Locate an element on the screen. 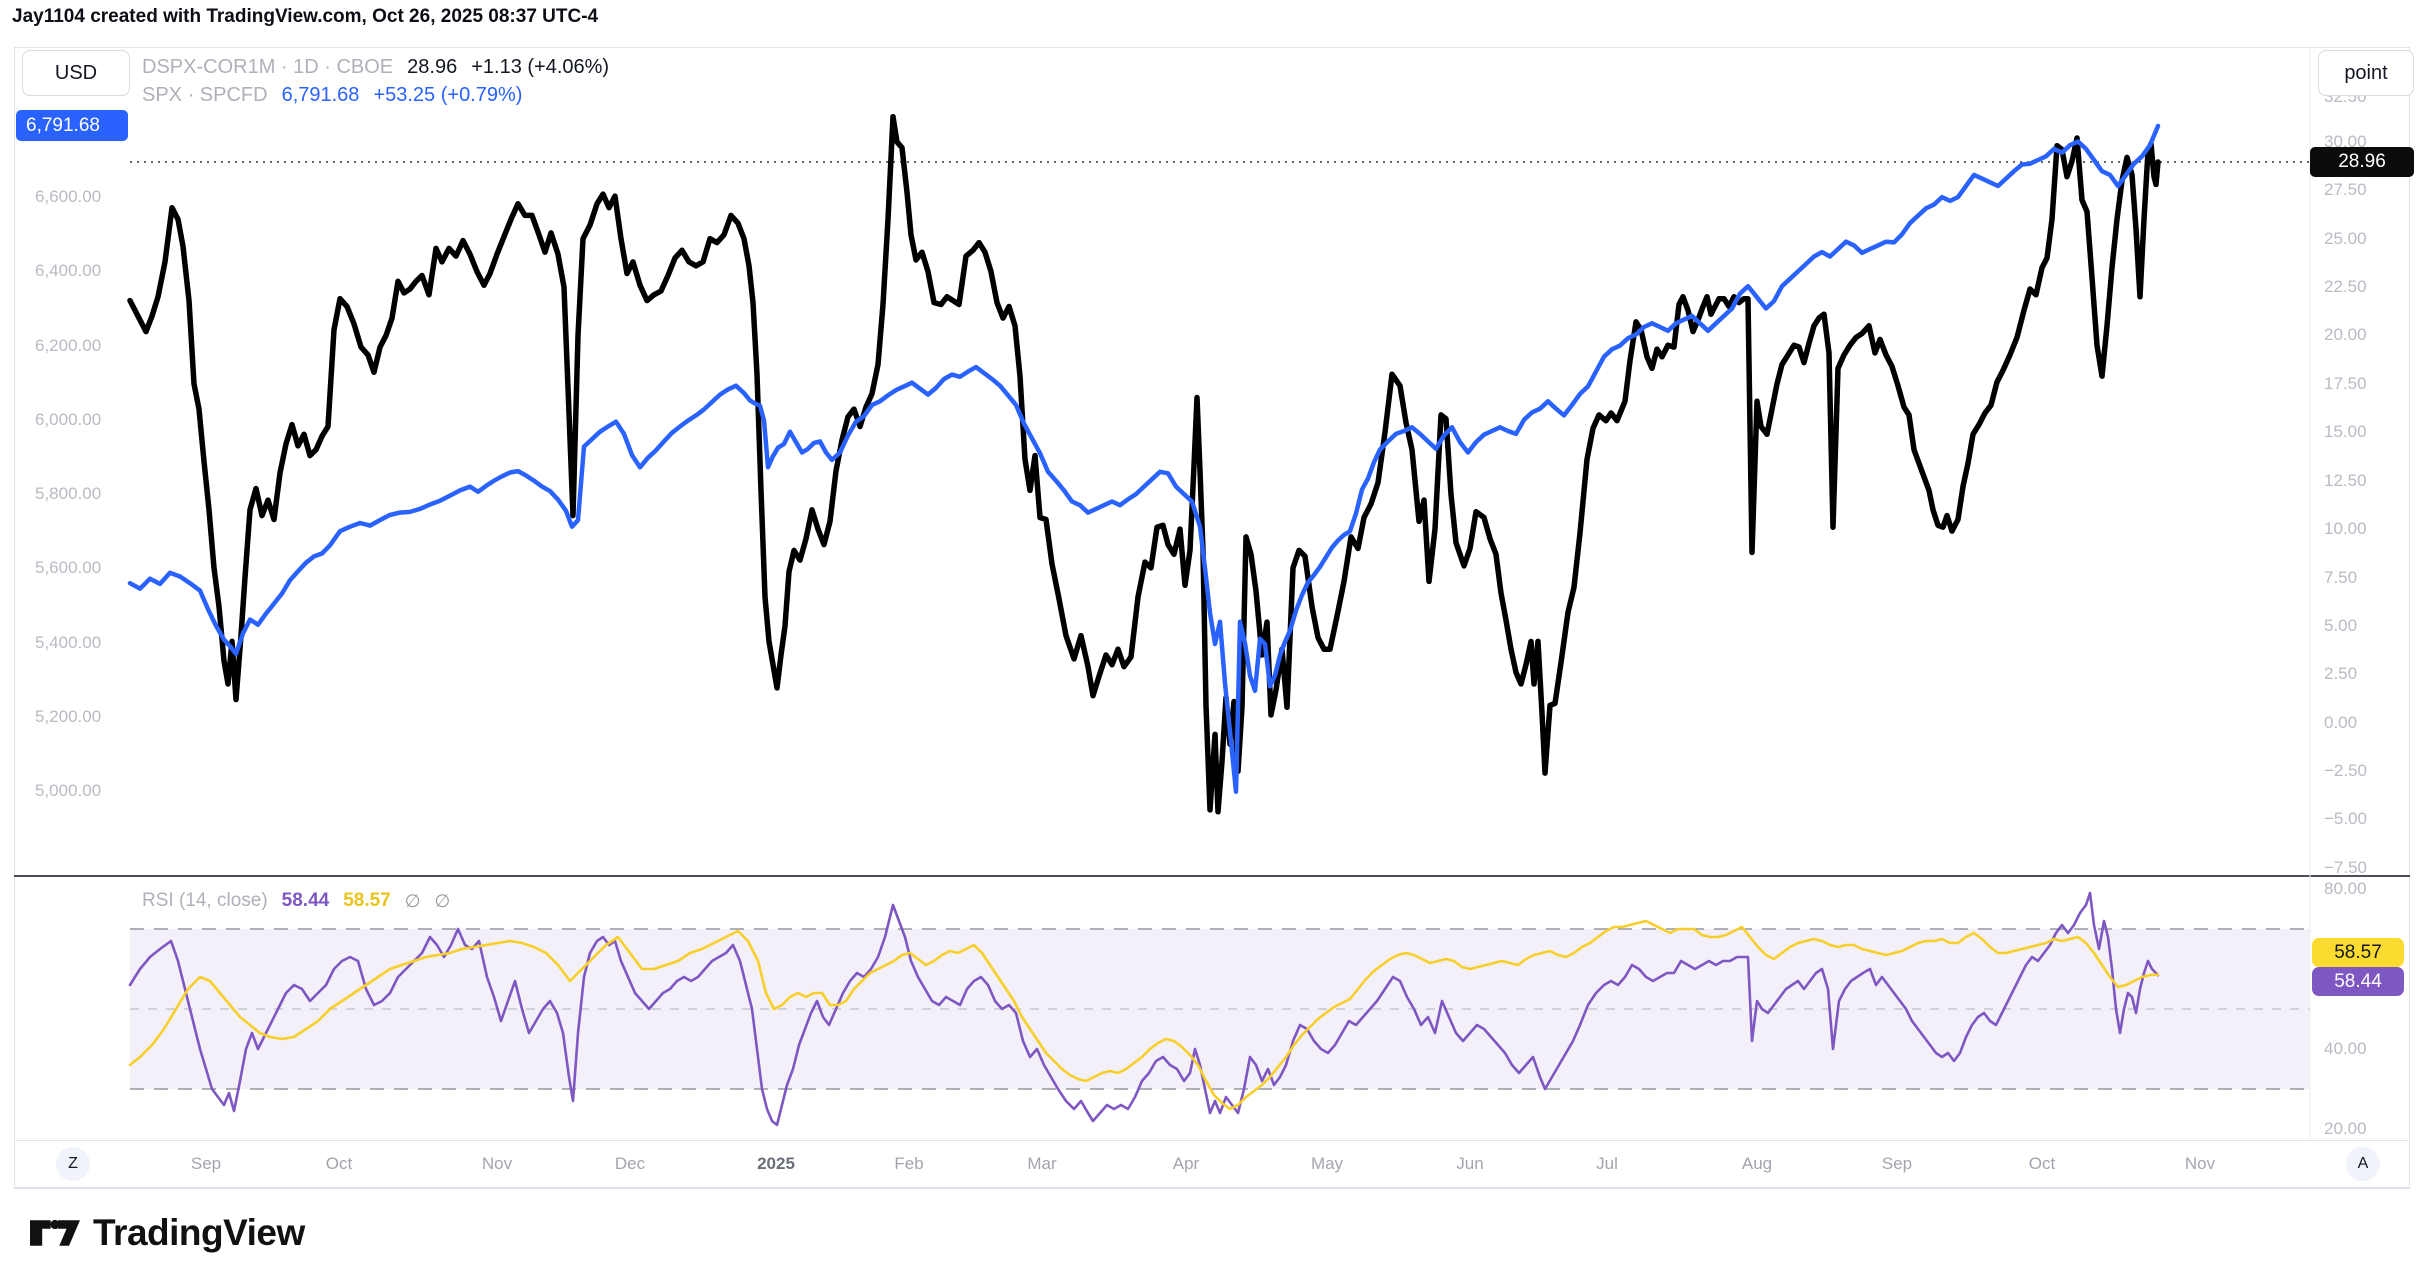  legend-value-dspx: 28.96 is located at coordinates (432, 67).